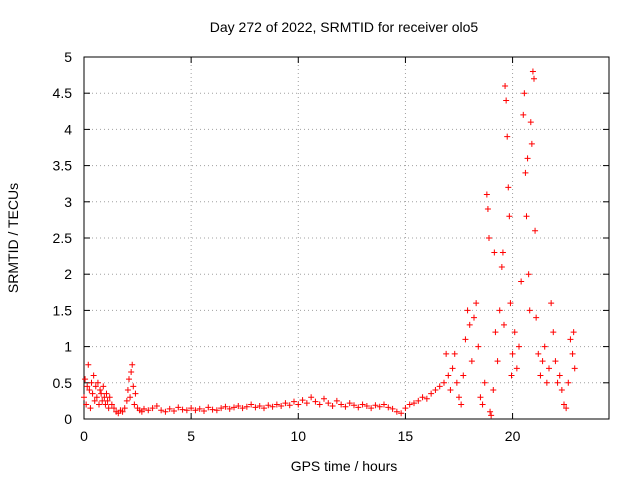  What do you see at coordinates (68, 347) in the screenshot?
I see `y-tick-label: 1` at bounding box center [68, 347].